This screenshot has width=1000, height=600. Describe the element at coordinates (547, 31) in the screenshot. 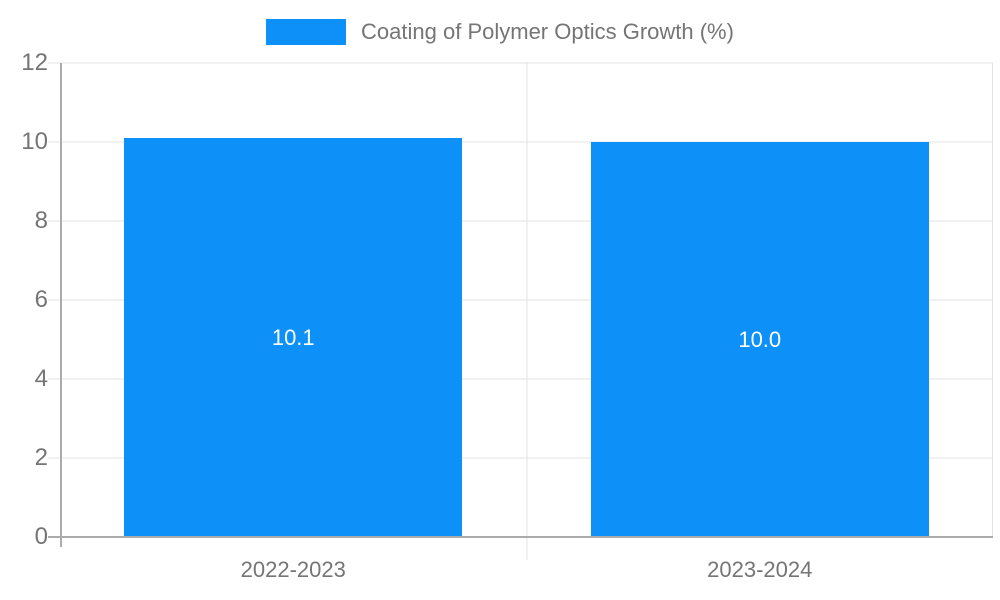

I see `legend-label: Coating of Polymer Optics Growth (%)` at that location.